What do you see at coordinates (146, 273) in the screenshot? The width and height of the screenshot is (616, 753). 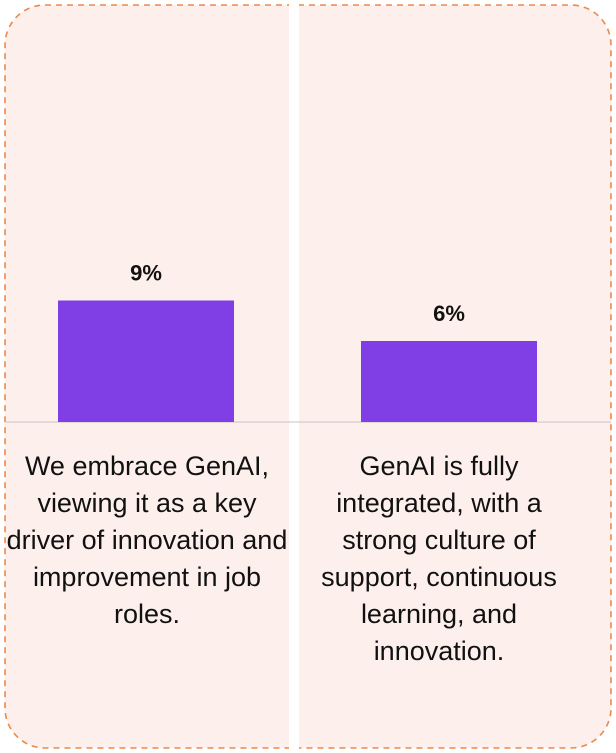 I see `value-label: 9%` at bounding box center [146, 273].